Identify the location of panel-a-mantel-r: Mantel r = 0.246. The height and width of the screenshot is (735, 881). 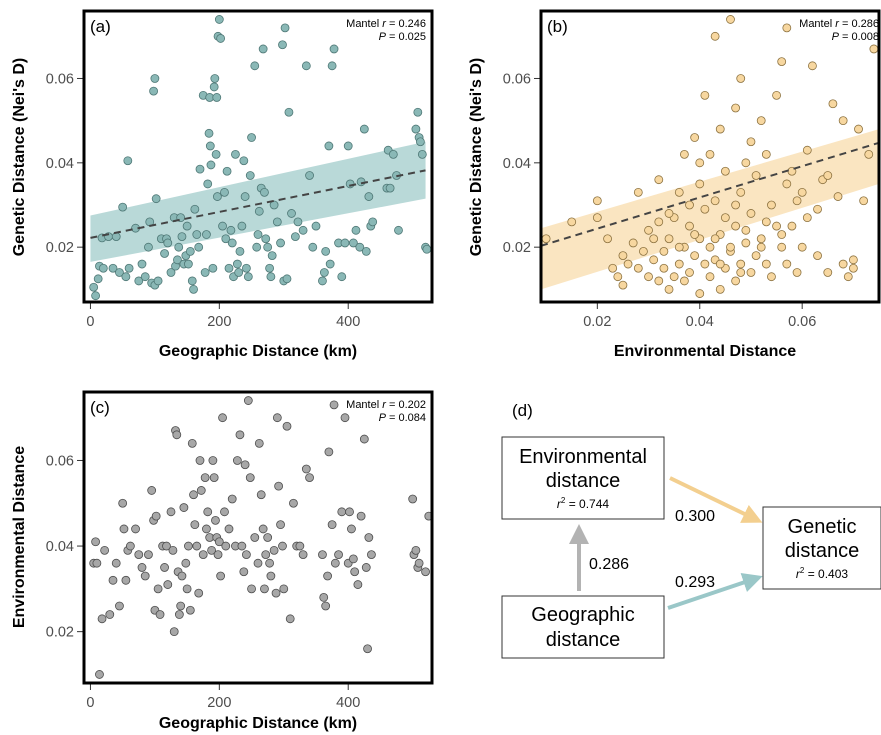
(386, 24).